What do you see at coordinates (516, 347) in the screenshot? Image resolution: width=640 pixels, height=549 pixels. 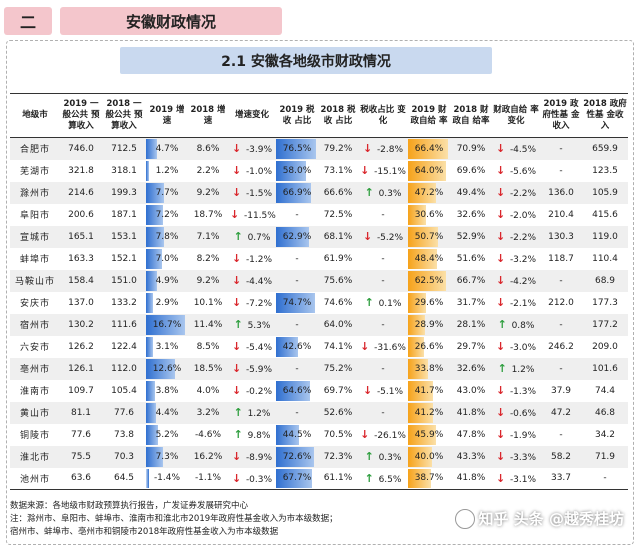 I see `self-sufficiency-change: ↓ -3.0%` at bounding box center [516, 347].